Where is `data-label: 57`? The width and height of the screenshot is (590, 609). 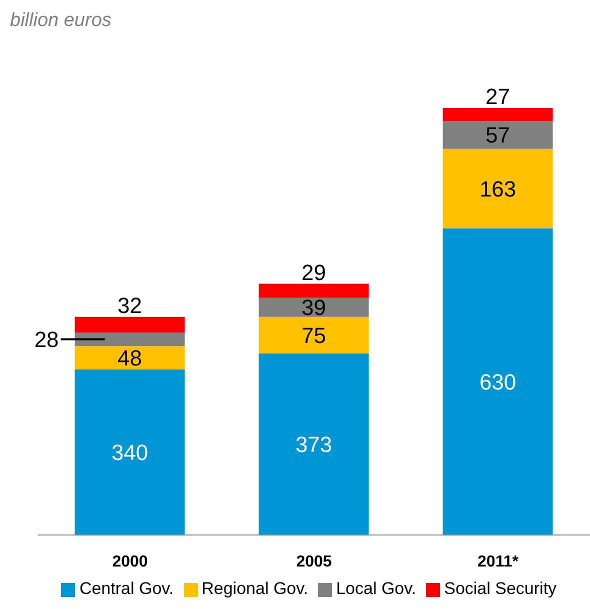 data-label: 57 is located at coordinates (498, 135).